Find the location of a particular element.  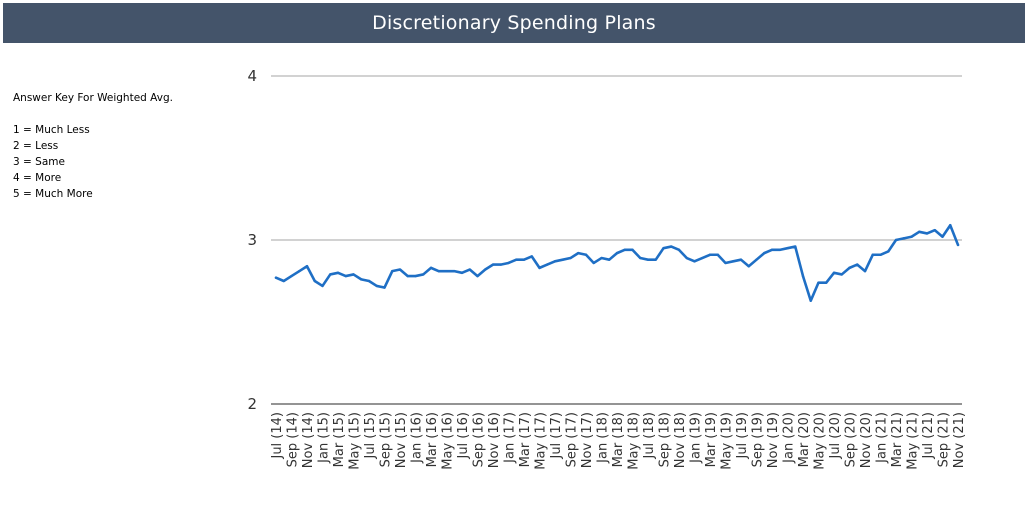

x-tick-label: Mar (18) is located at coordinates (618, 439).